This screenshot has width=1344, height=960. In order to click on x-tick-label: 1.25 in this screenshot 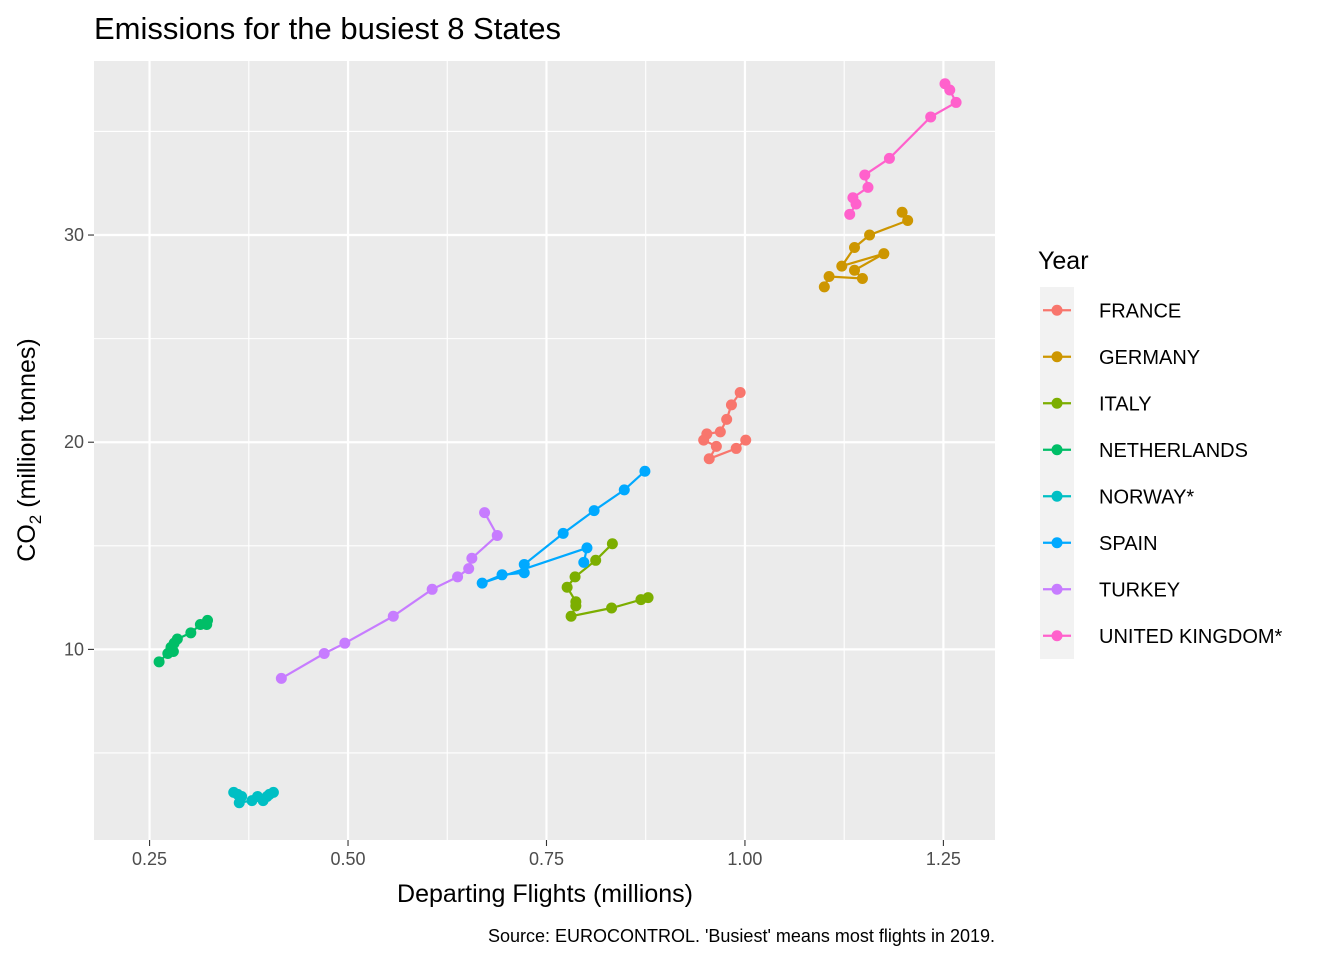, I will do `click(943, 859)`.